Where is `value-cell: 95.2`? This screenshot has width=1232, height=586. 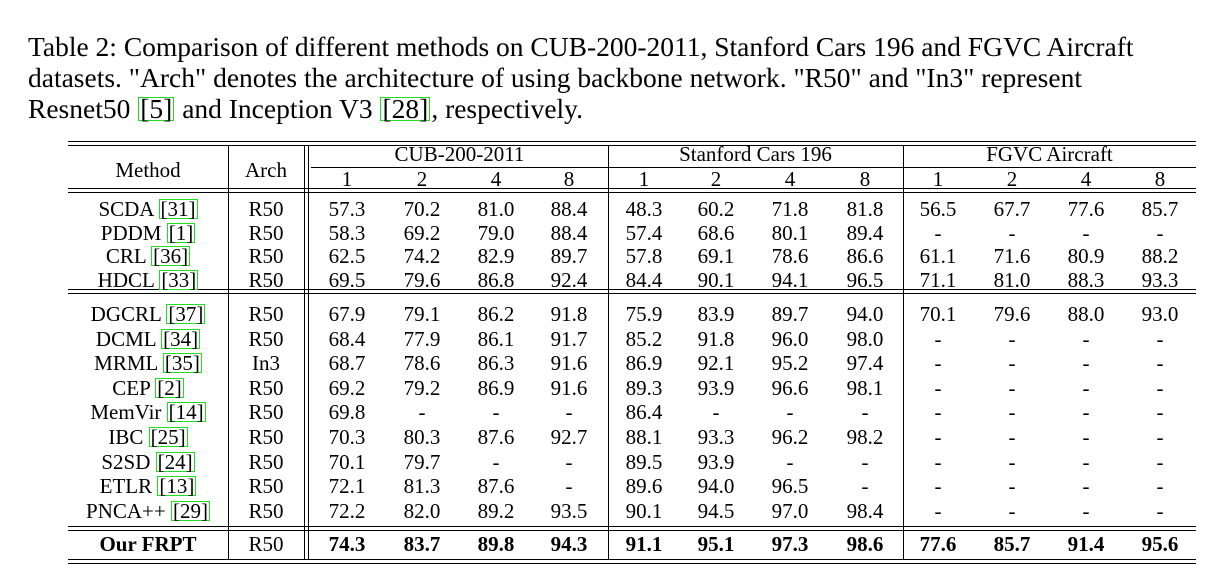
value-cell: 95.2 is located at coordinates (790, 363).